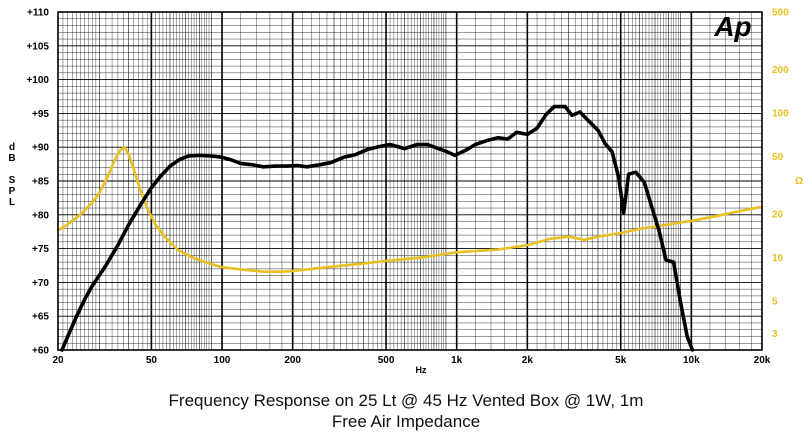 This screenshot has height=435, width=812. What do you see at coordinates (12, 202) in the screenshot?
I see `y-left-label-char: L` at bounding box center [12, 202].